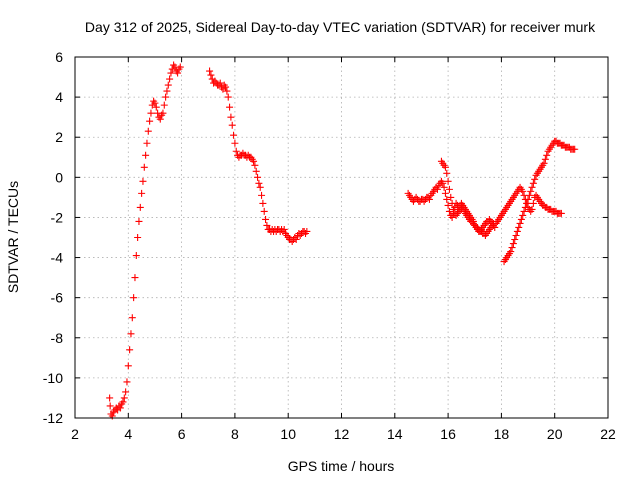  What do you see at coordinates (59, 57) in the screenshot?
I see `y-tick-label: 6` at bounding box center [59, 57].